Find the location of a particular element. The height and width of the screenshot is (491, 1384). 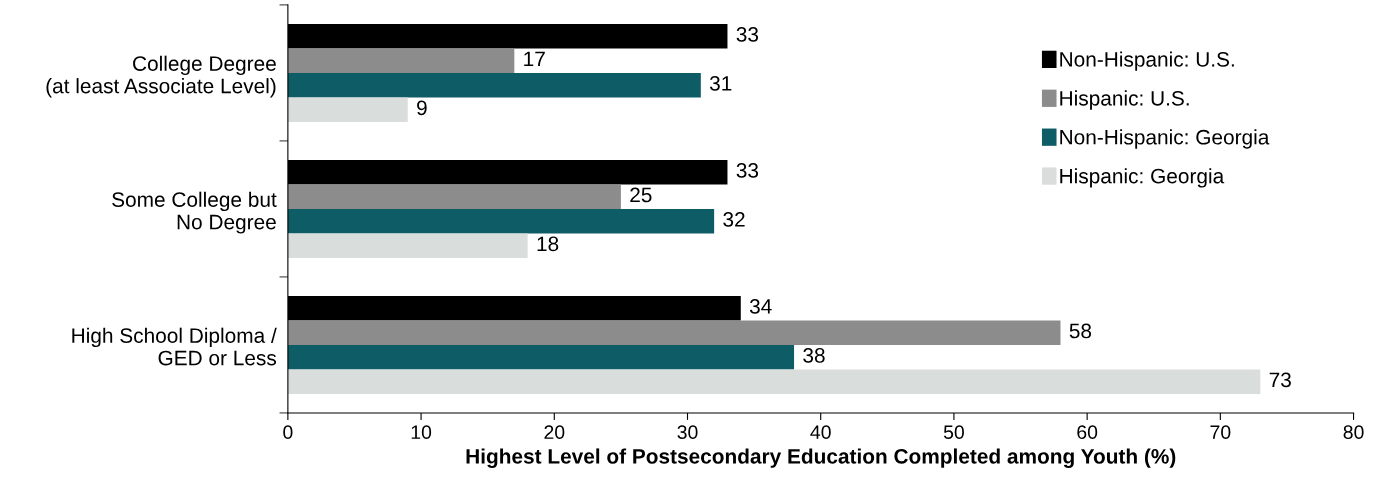

legend-label: Hispanic: Georgia is located at coordinates (1142, 178).